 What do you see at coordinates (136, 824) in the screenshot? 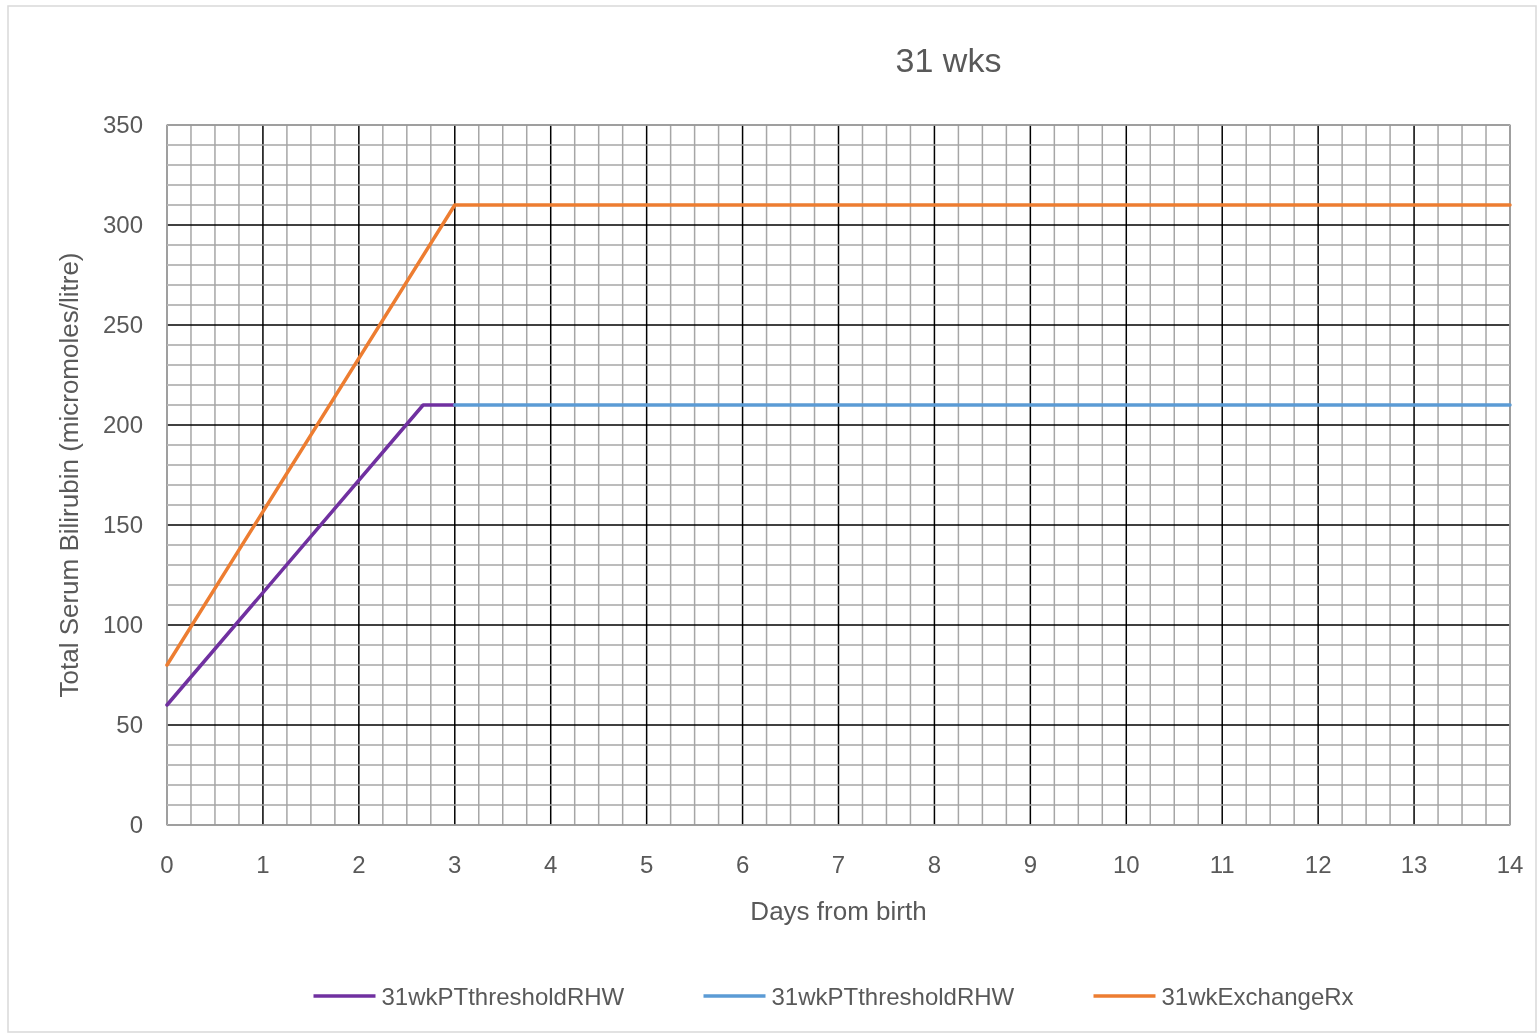
I see `y-tick-label: 0` at bounding box center [136, 824].